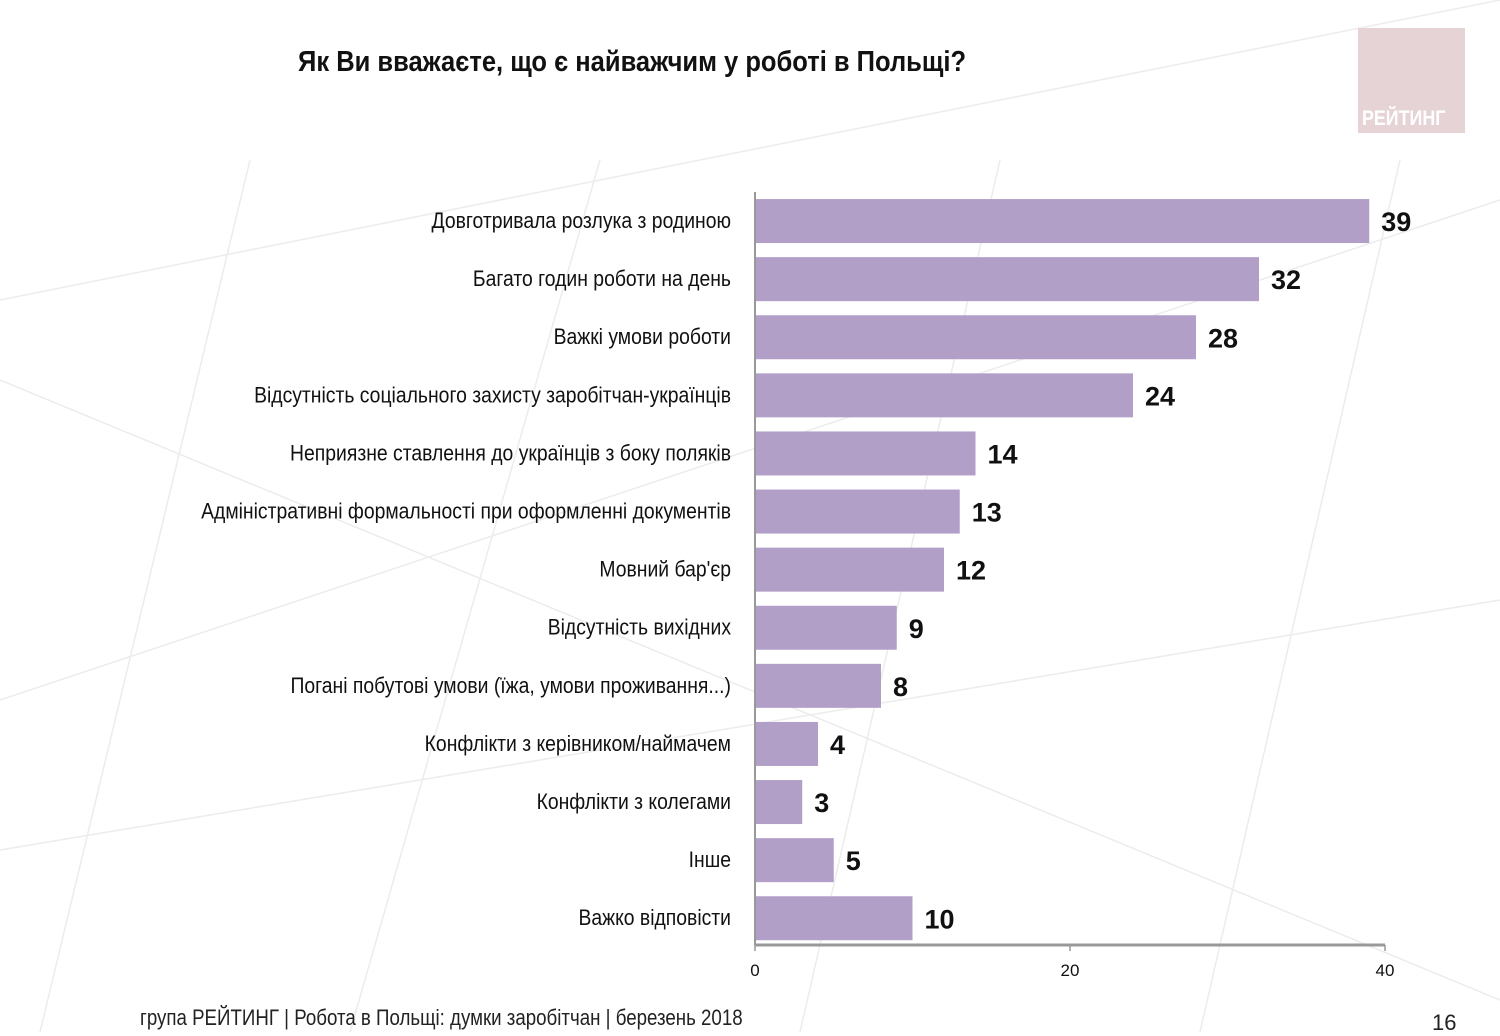 This screenshot has height=1036, width=1500. I want to click on category-label: Відсутність вихідних, so click(640, 628).